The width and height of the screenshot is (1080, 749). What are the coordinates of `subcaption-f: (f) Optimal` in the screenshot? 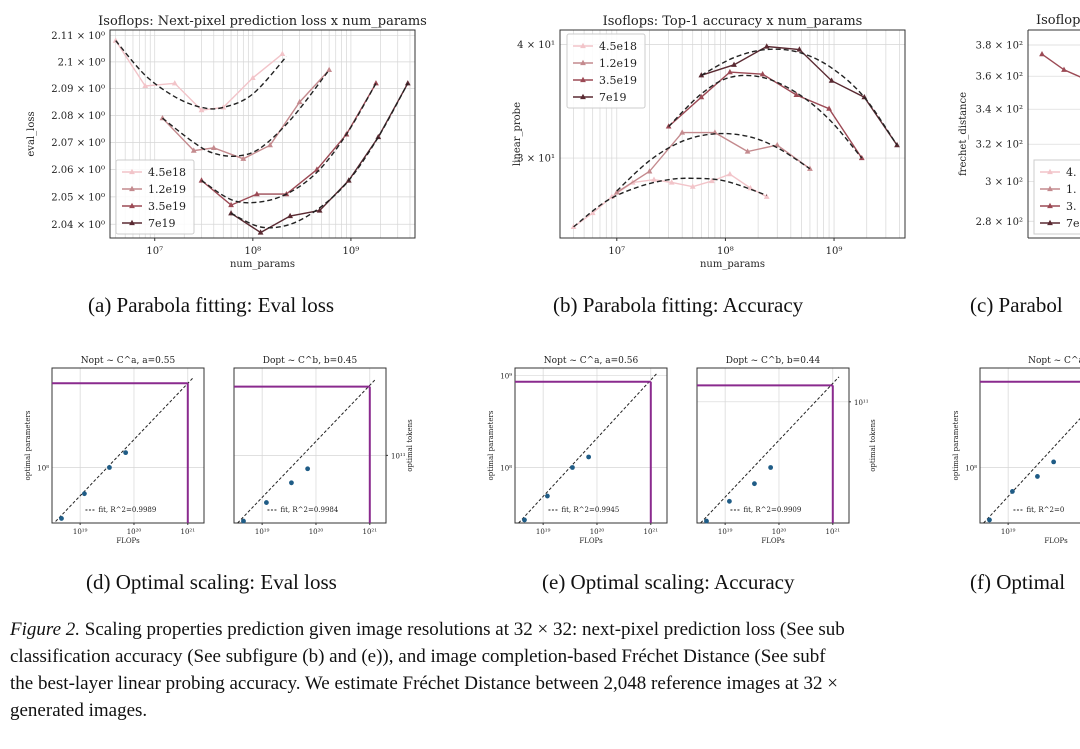 It's located at (1017, 582).